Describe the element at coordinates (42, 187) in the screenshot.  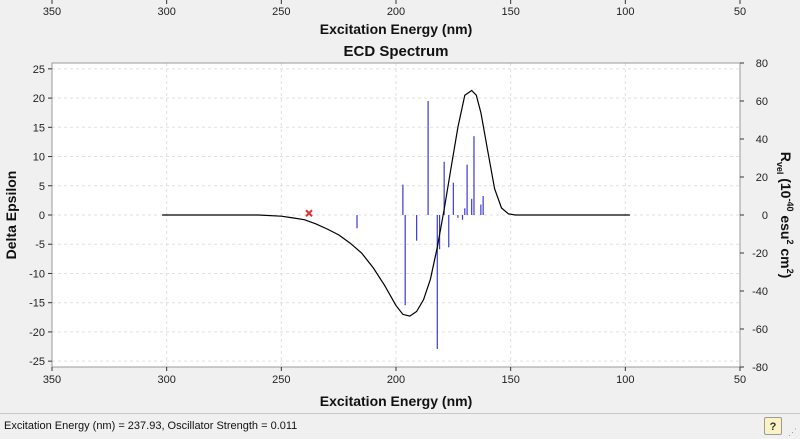
I see `y-tick-label: 5` at that location.